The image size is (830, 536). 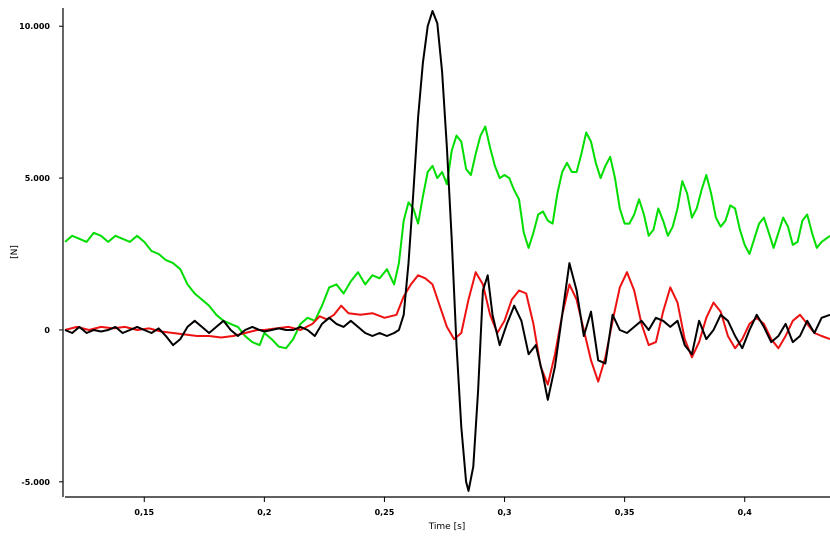 I want to click on y-tick-label: -5.000, so click(x=35, y=482).